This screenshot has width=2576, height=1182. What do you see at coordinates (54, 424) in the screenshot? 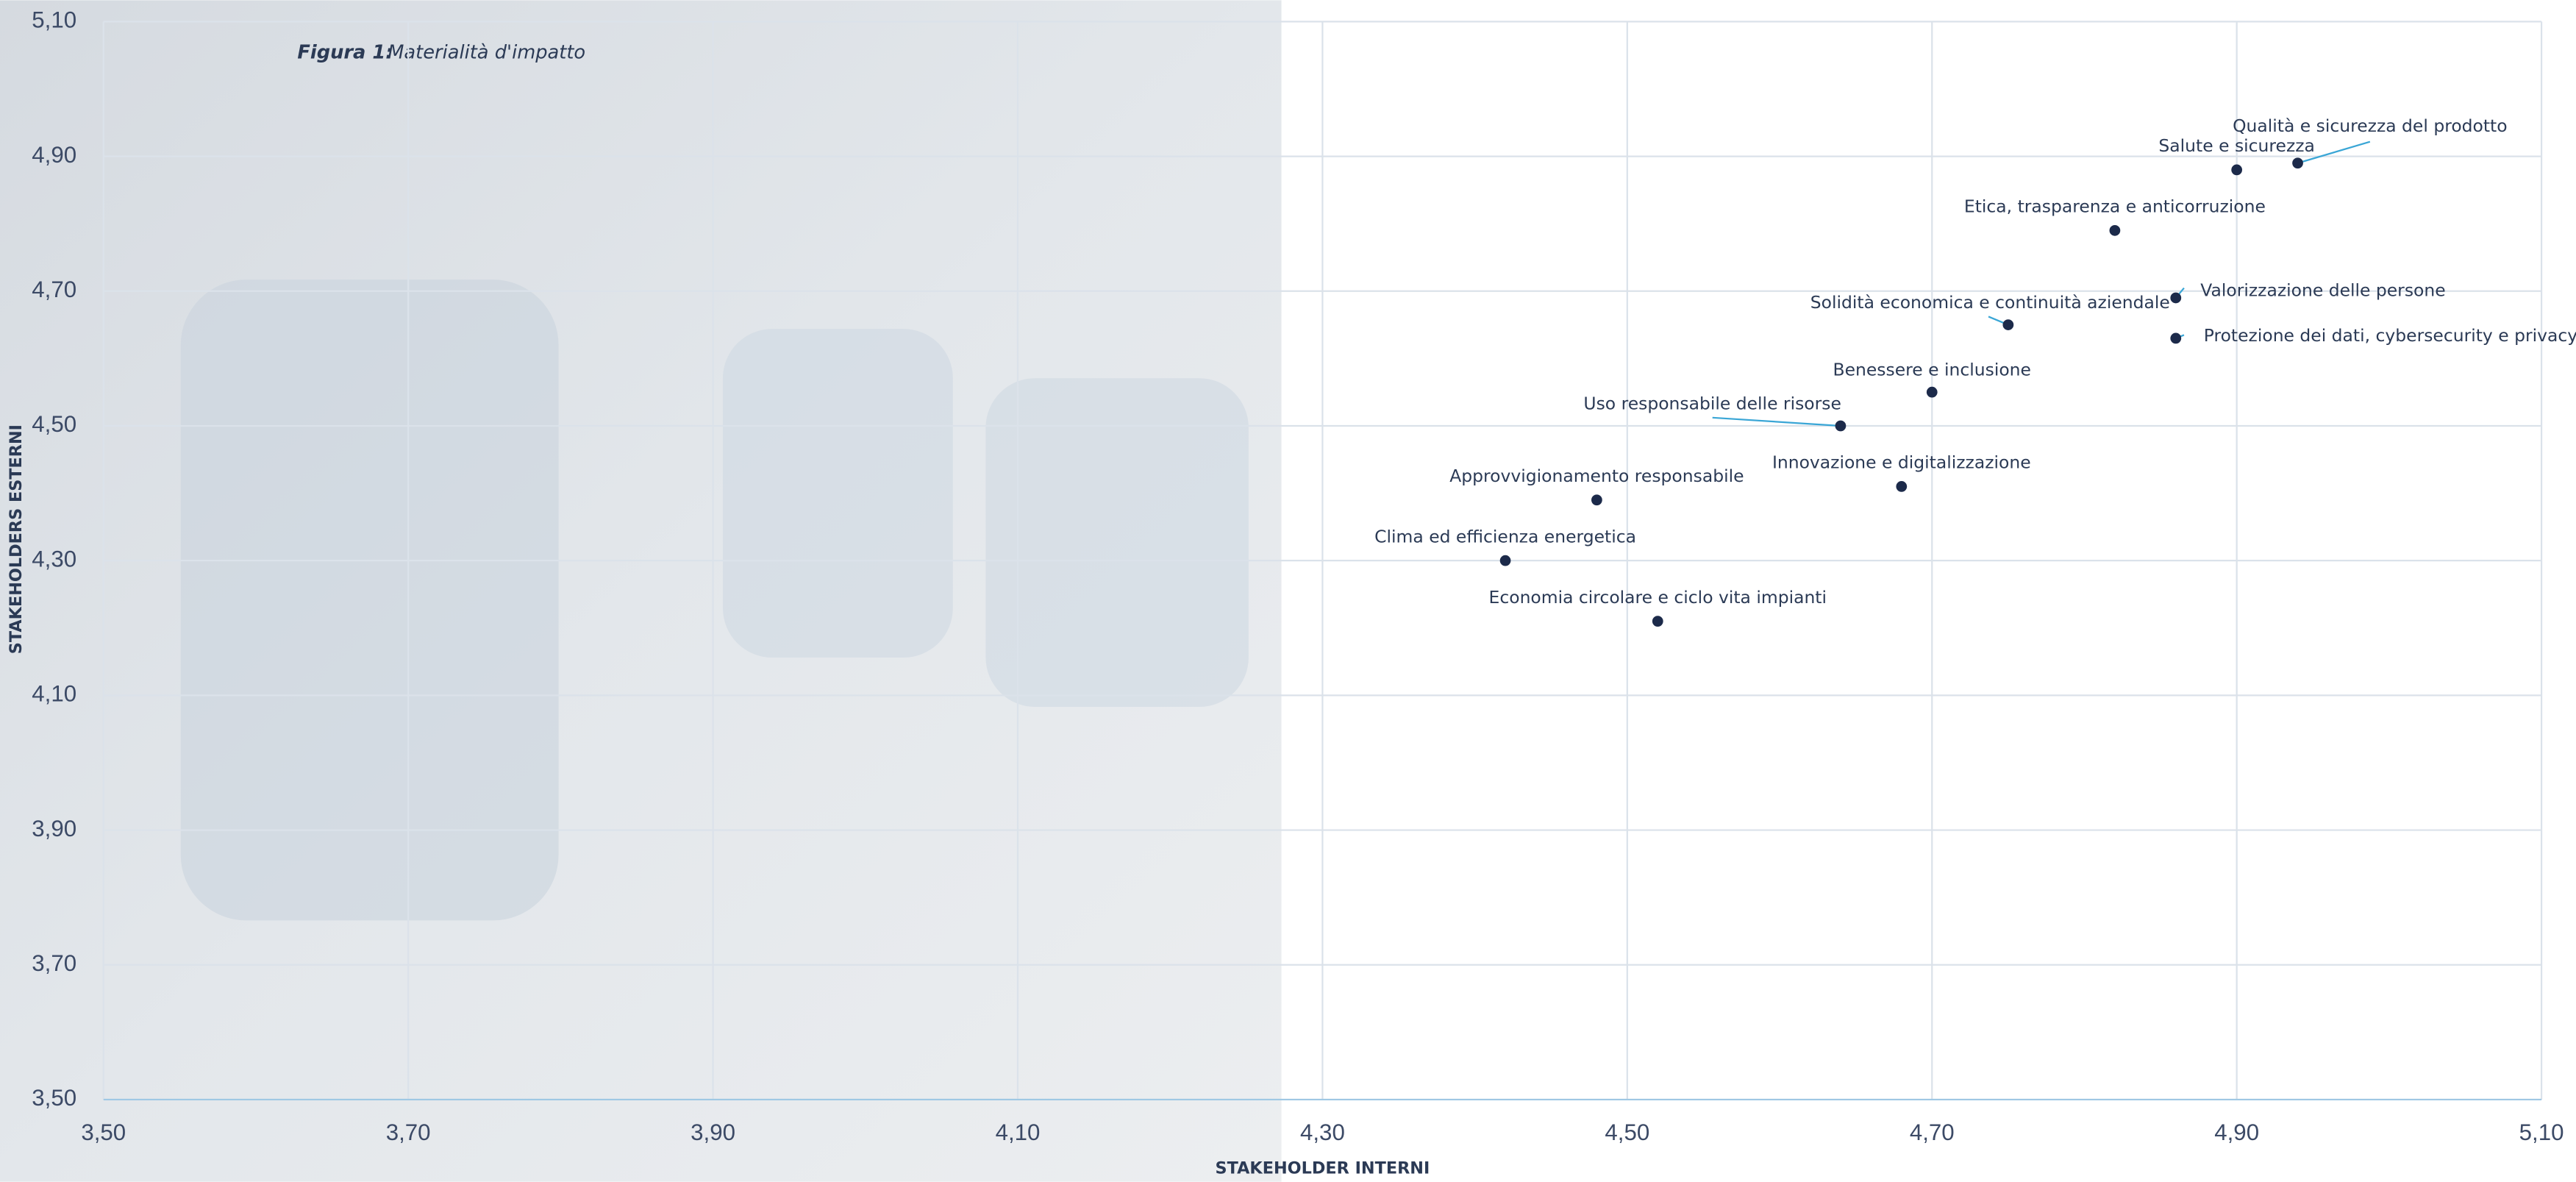
I see `y-tick-label: 4,50` at bounding box center [54, 424].